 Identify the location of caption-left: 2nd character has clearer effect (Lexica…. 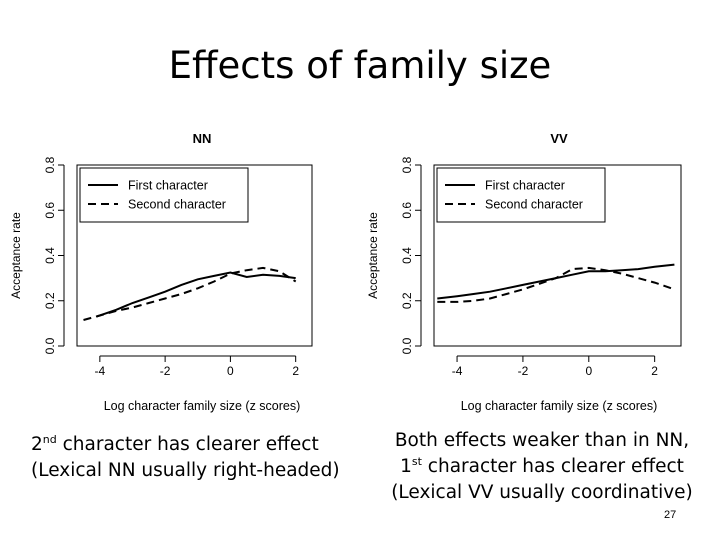
(201, 458).